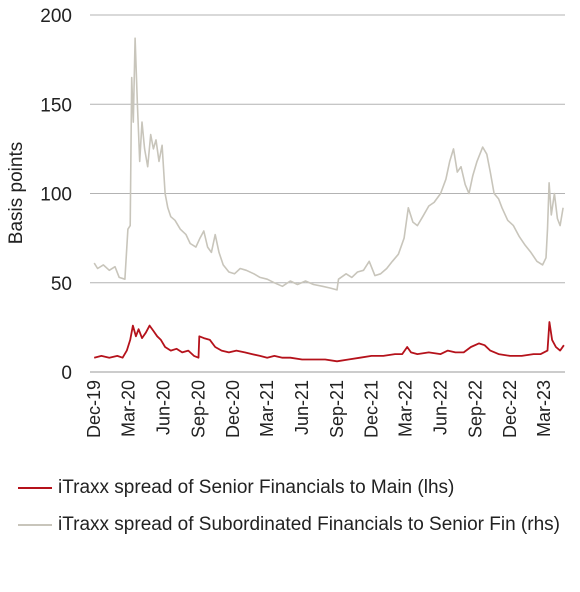  Describe the element at coordinates (129, 408) in the screenshot. I see `x-tick-label: Mar-20` at that location.